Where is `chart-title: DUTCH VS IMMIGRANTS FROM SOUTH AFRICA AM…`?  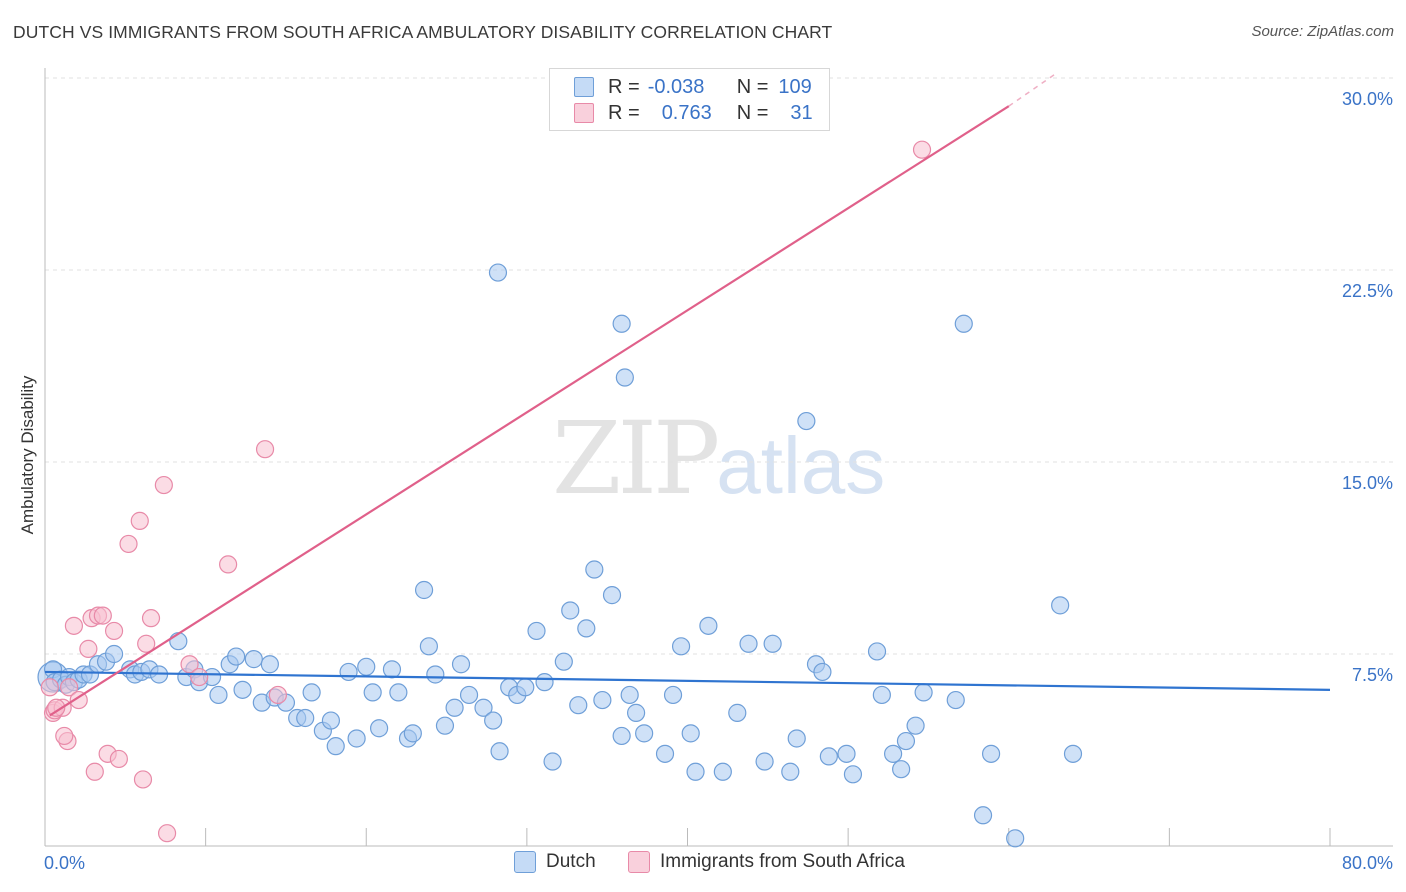 chart-title: DUTCH VS IMMIGRANTS FROM SOUTH AFRICA AM… is located at coordinates (423, 32).